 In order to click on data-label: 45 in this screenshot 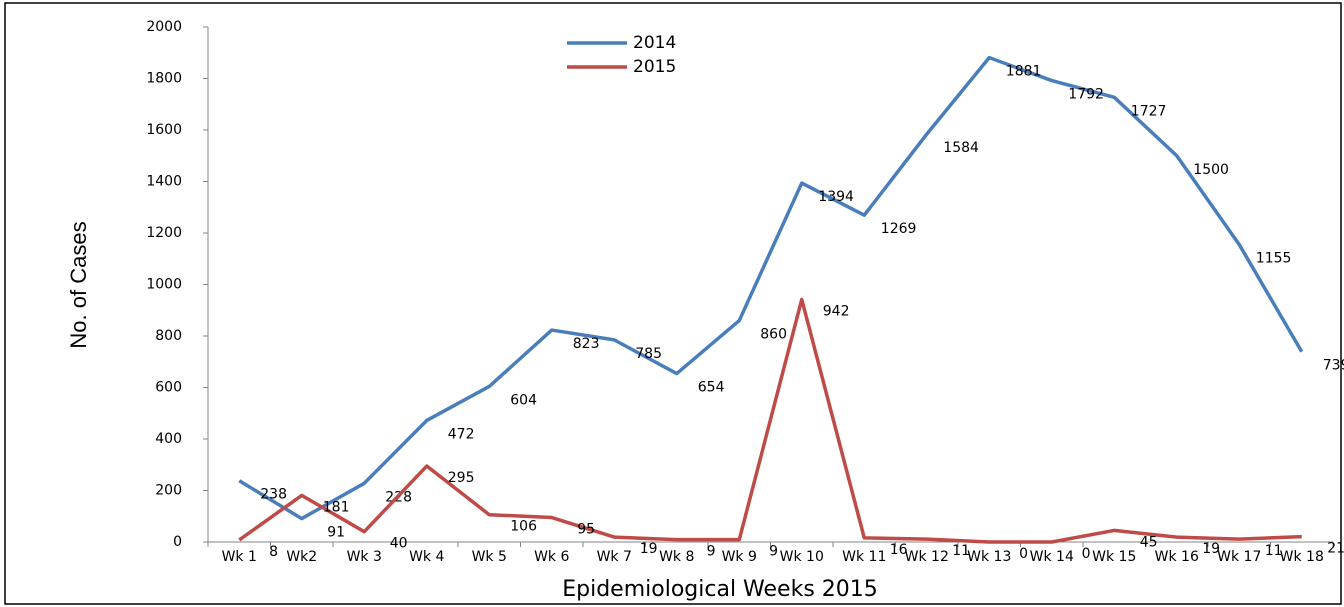, I will do `click(1149, 542)`.